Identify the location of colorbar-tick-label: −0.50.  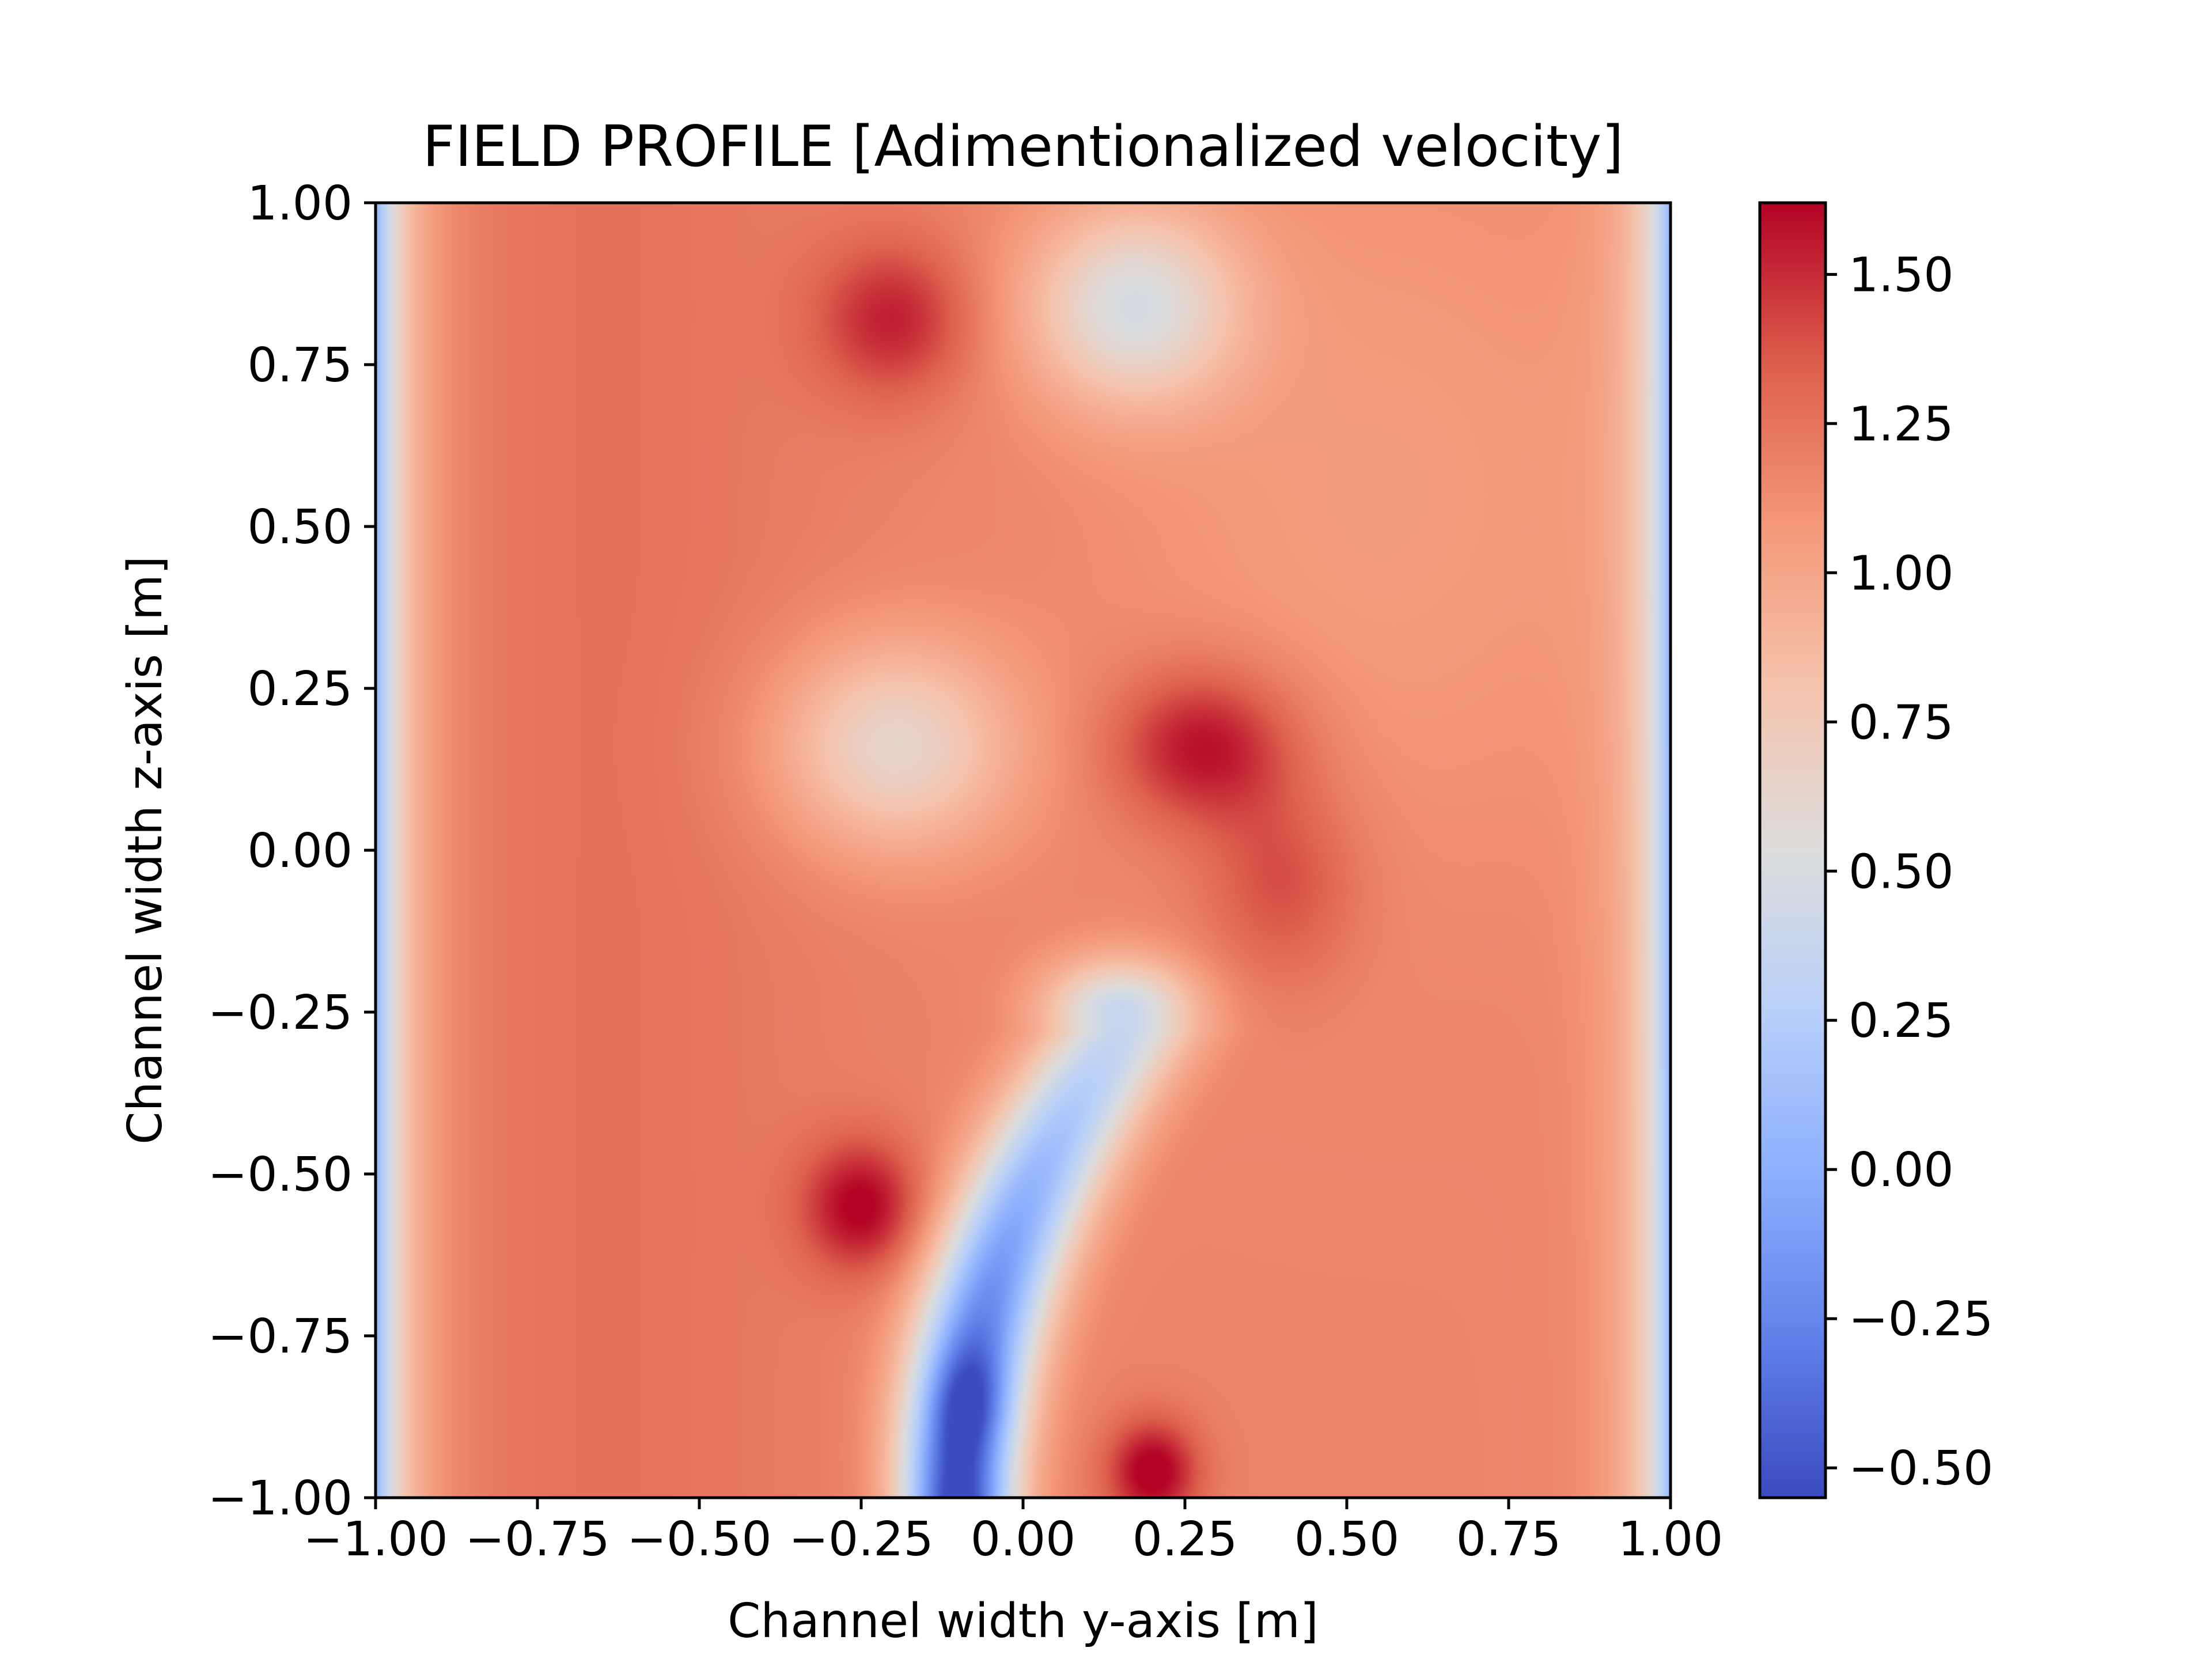
(1921, 1468).